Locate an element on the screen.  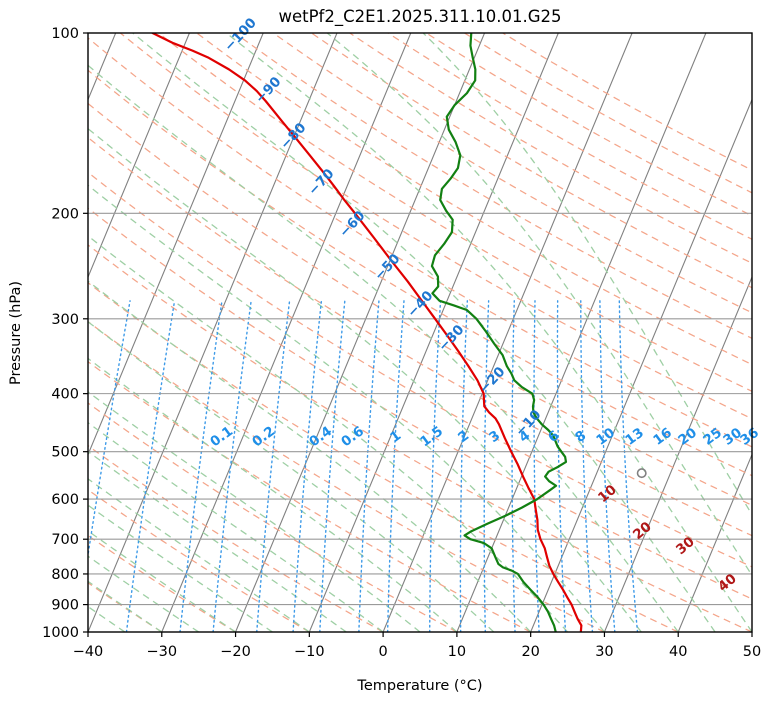
page-title: wetPf2_C2E1.2025.311.10.01.G25 is located at coordinates (419, 17).